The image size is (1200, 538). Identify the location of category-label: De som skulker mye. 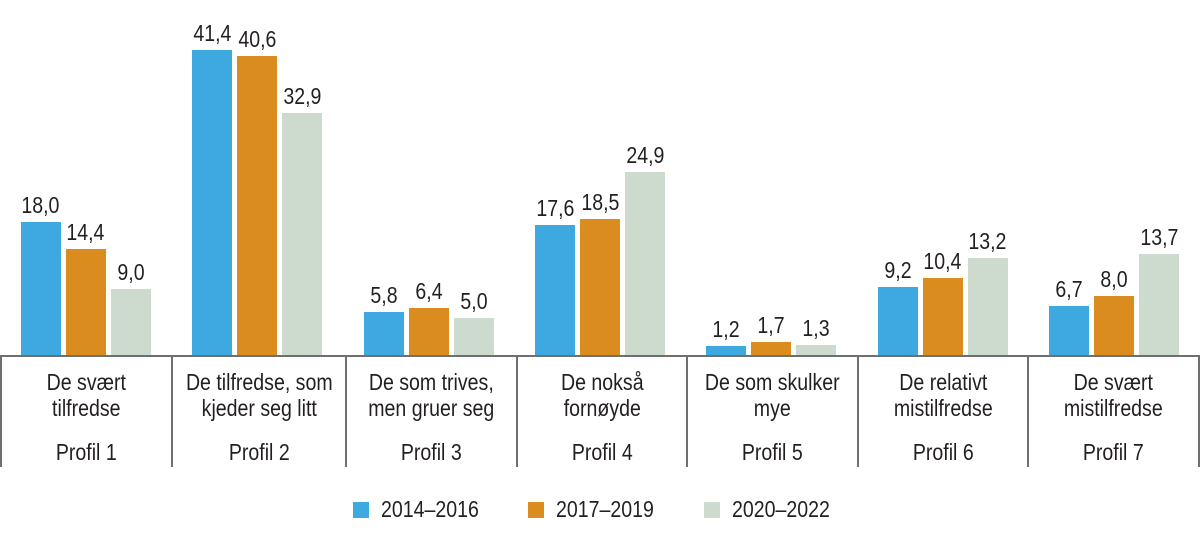
(772, 395).